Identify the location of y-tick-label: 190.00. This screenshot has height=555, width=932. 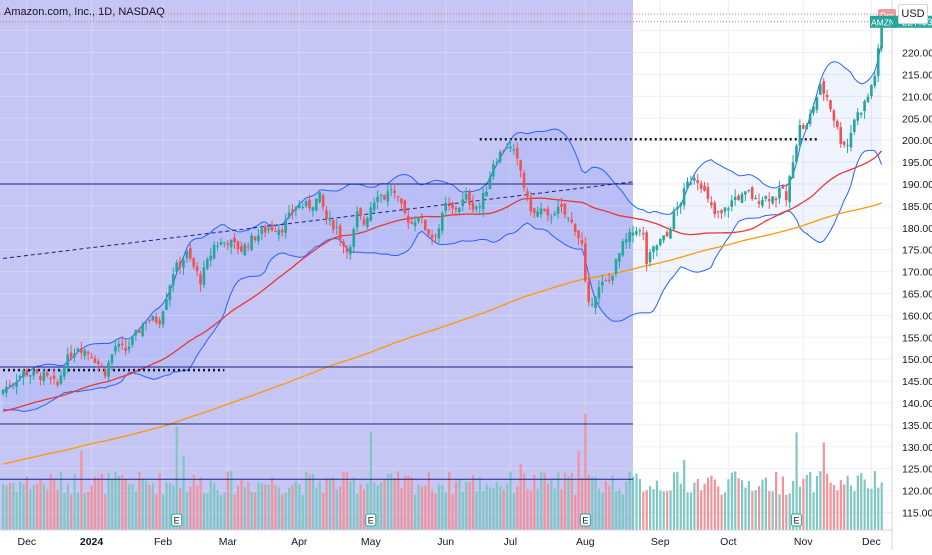
(917, 185).